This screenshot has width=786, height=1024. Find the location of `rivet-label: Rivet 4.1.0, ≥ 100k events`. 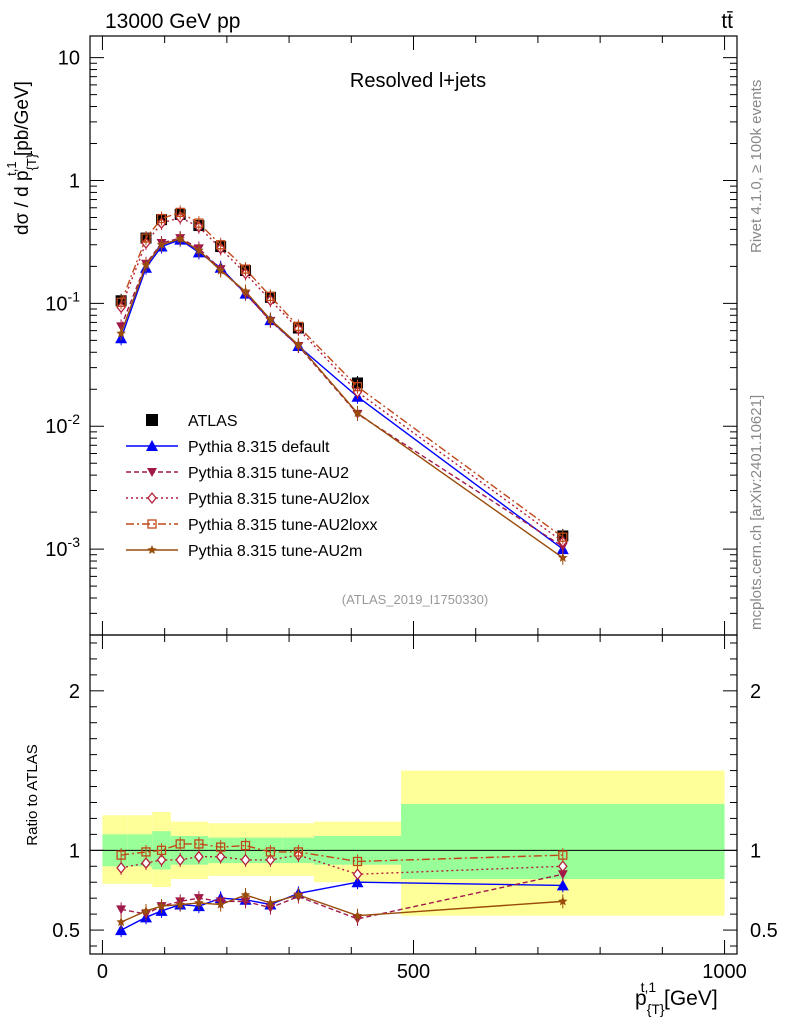

rivet-label: Rivet 4.1.0, ≥ 100k events is located at coordinates (756, 166).